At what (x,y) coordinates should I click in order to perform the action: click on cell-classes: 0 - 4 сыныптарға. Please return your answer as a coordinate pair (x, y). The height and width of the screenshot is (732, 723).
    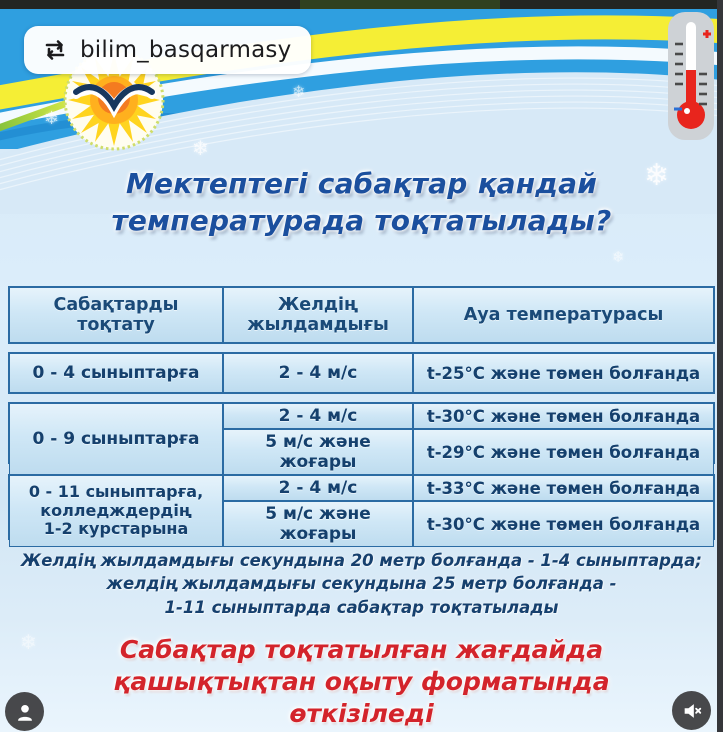
    Looking at the image, I should click on (116, 373).